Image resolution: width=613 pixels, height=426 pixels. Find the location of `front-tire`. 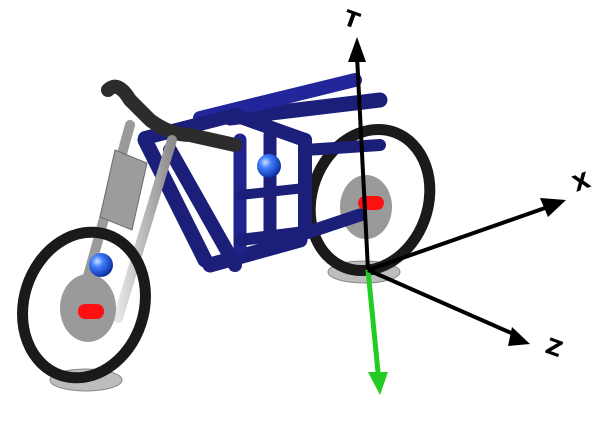

front-tire is located at coordinates (84, 305).